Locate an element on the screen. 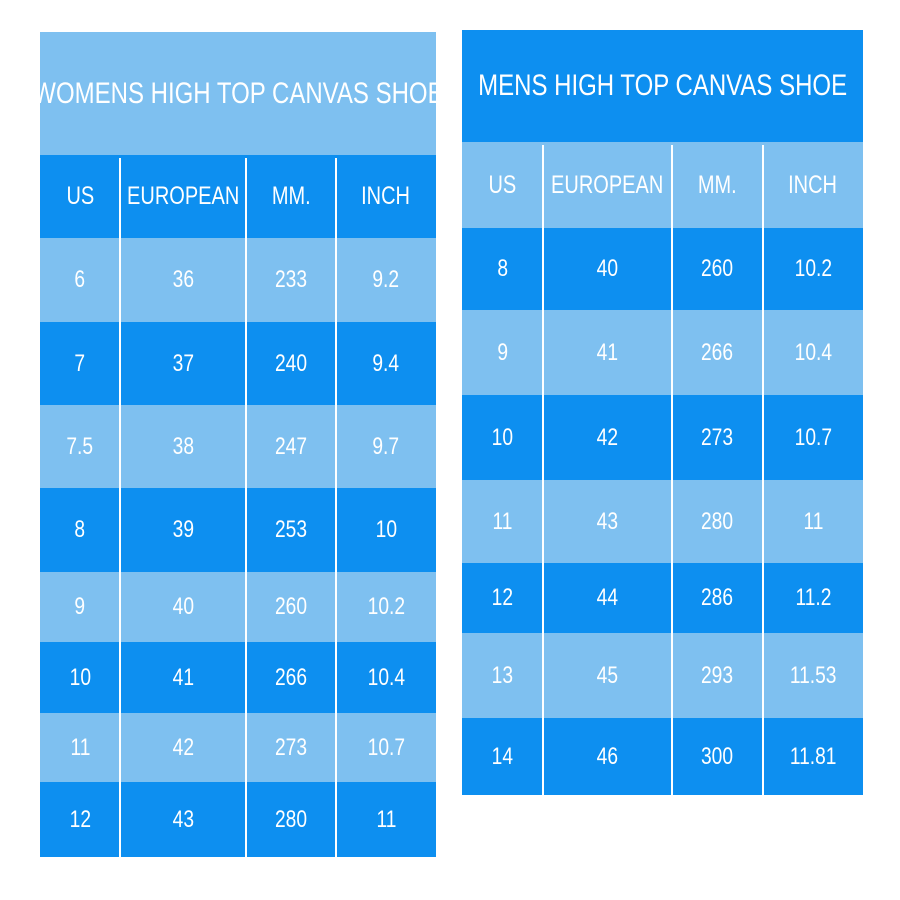 The height and width of the screenshot is (900, 900). table-cell: 38 is located at coordinates (183, 446).